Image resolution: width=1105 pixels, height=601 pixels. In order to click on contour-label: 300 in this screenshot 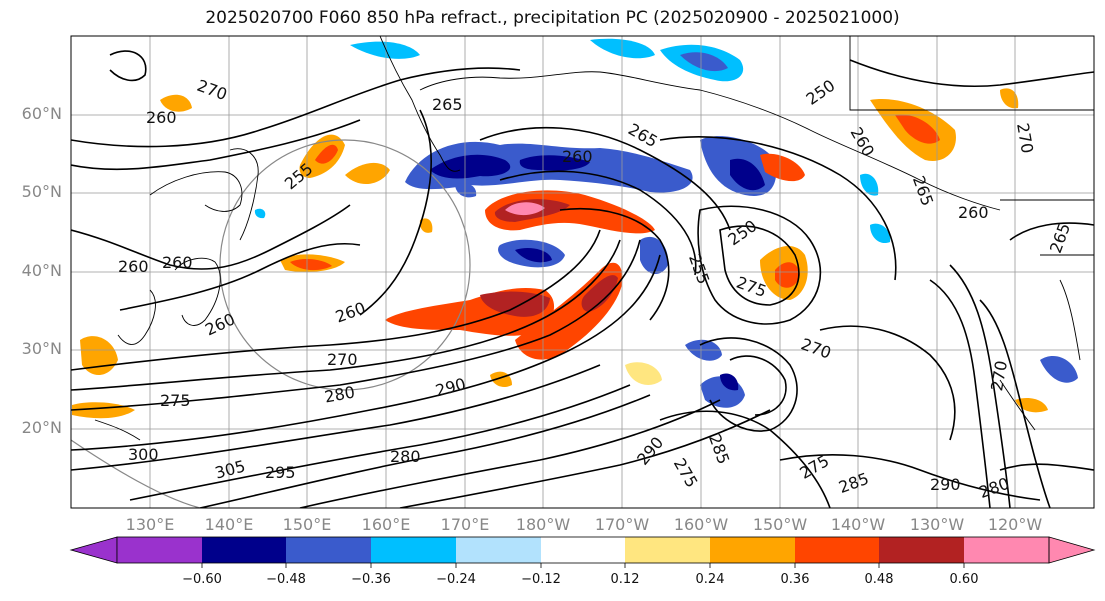, I will do `click(143, 454)`.